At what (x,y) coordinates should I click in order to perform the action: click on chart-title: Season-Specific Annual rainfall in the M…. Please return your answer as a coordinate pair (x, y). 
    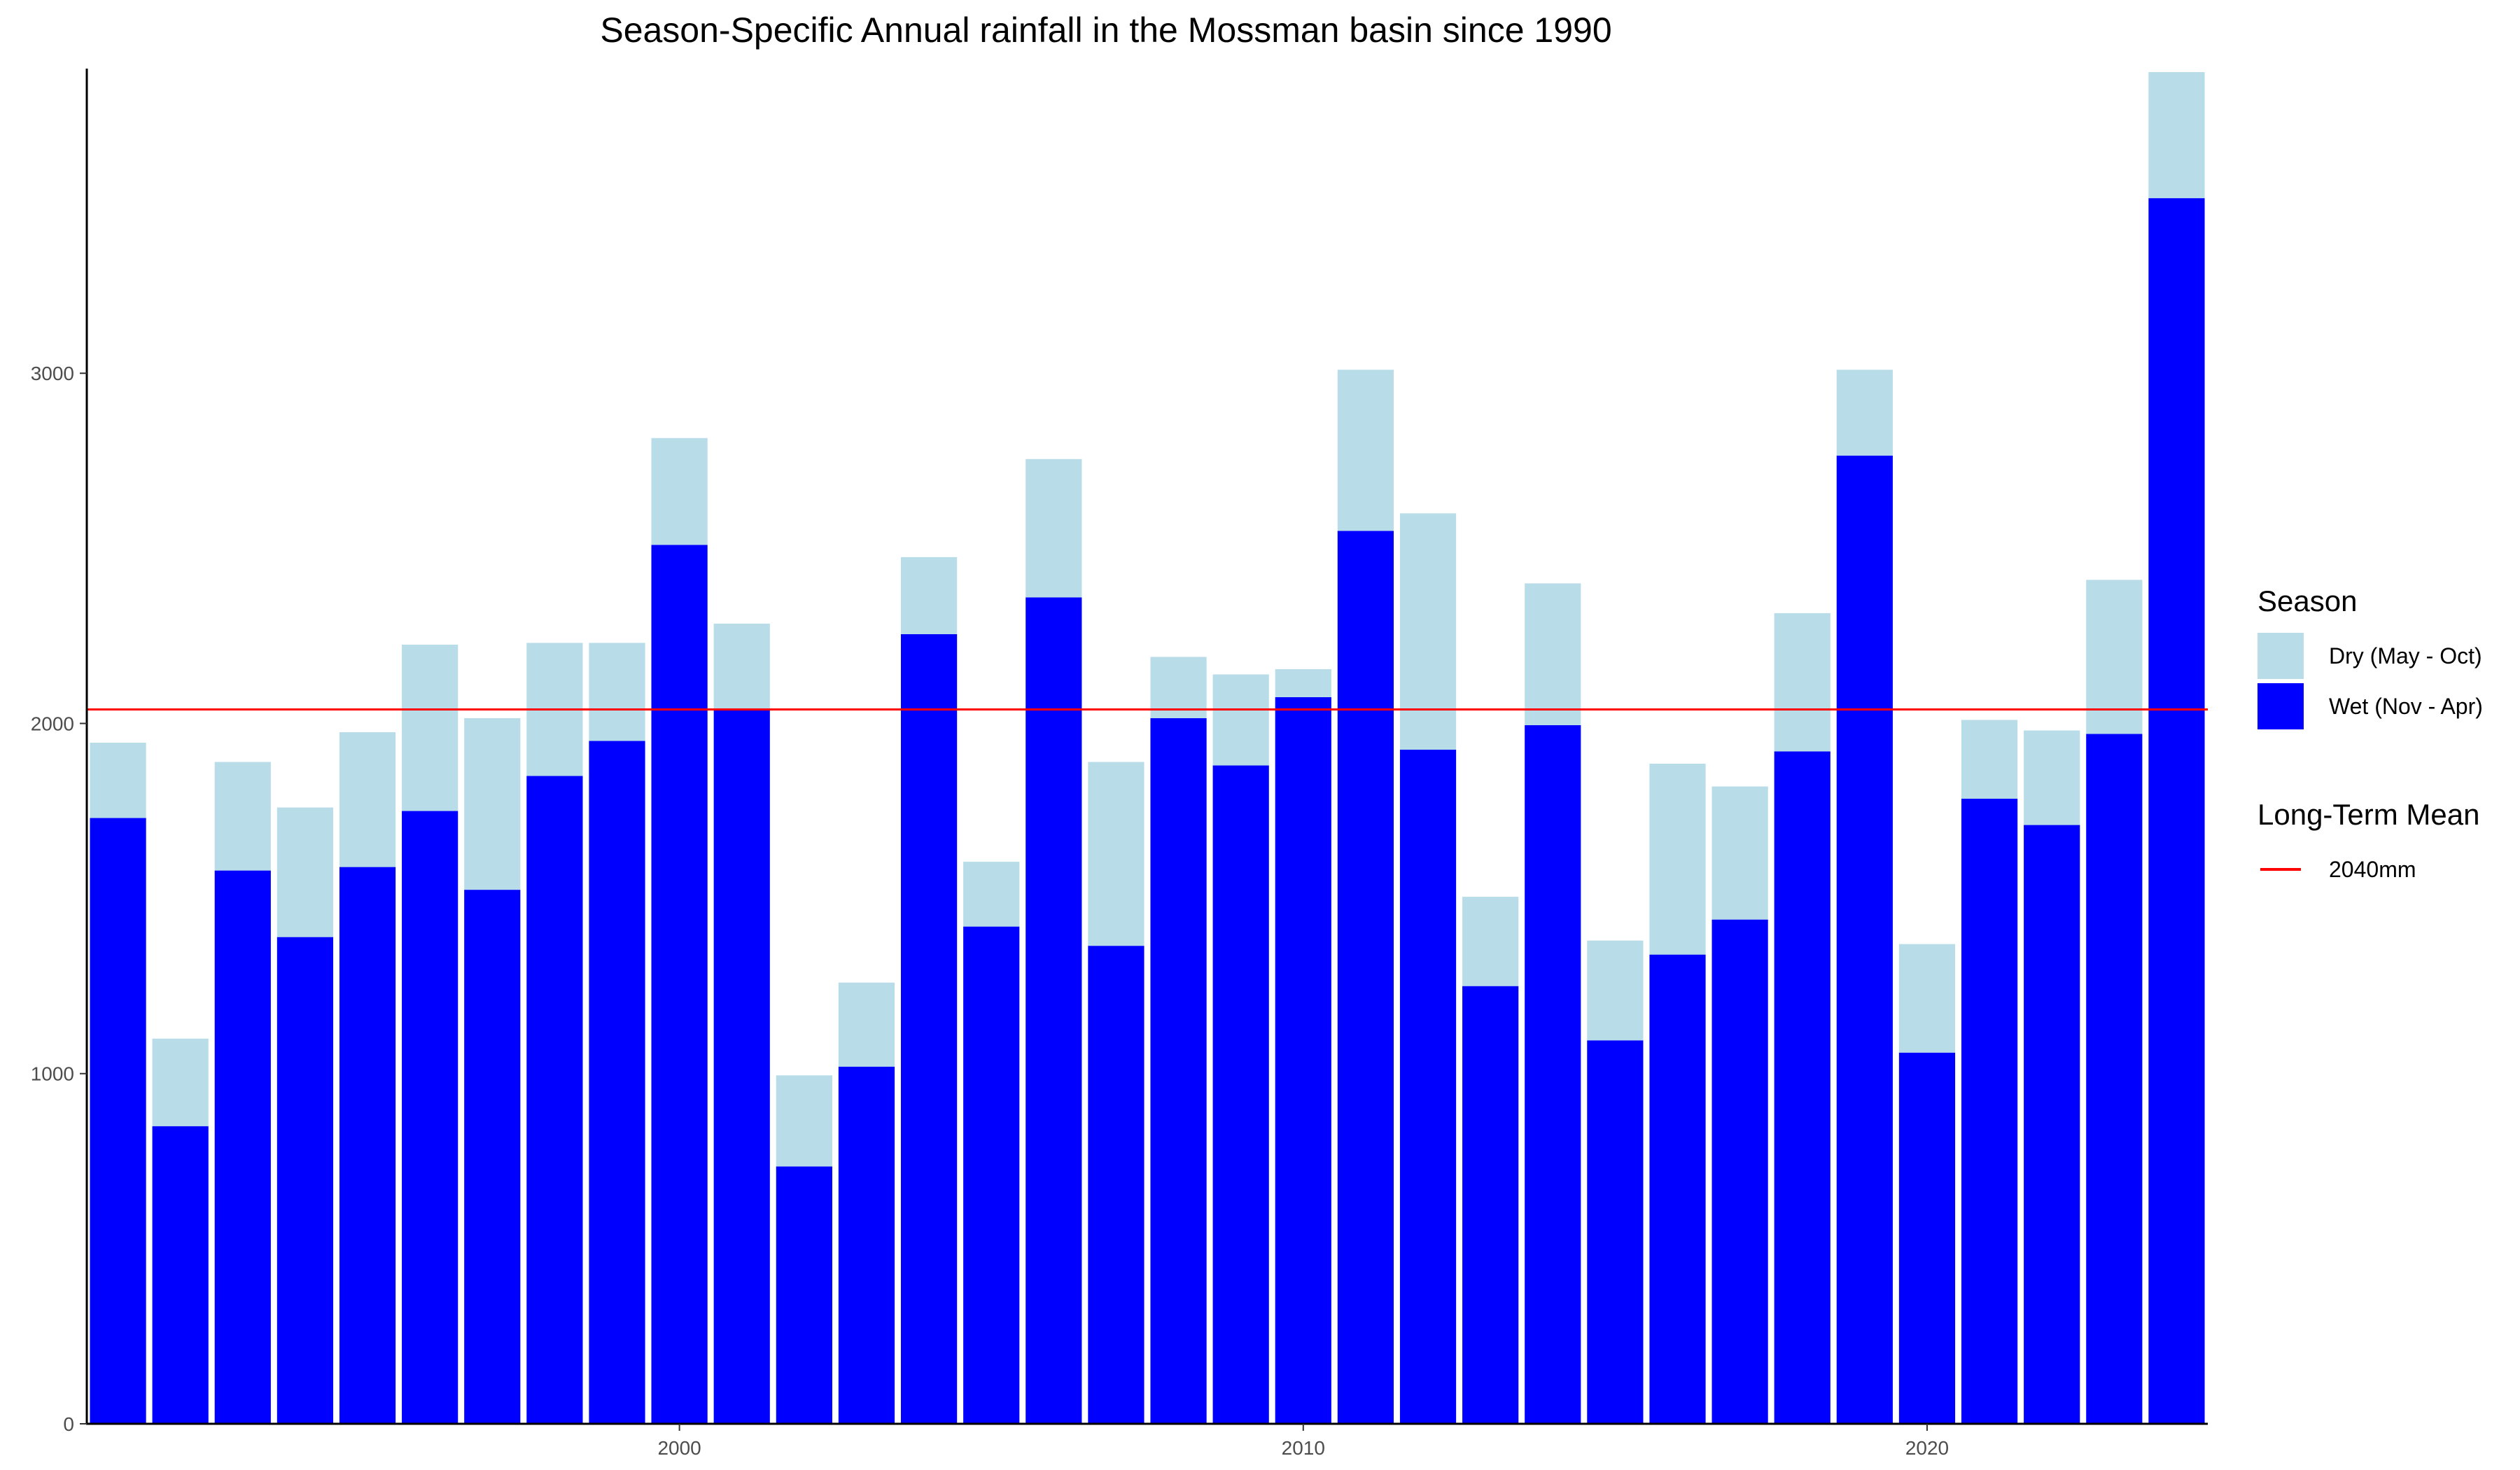
    Looking at the image, I should click on (1106, 30).